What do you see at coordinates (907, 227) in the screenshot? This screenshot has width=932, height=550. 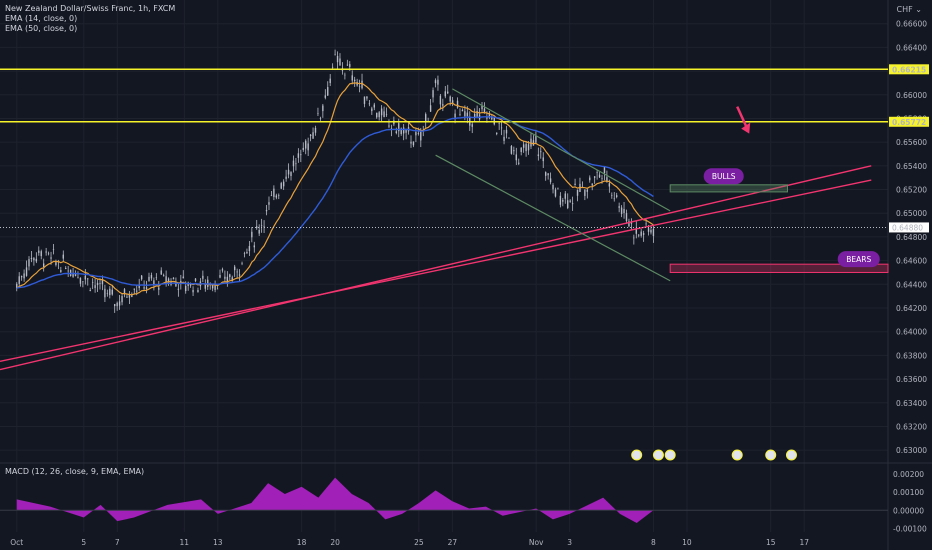 I see `last-price-label: 0.64880` at bounding box center [907, 227].